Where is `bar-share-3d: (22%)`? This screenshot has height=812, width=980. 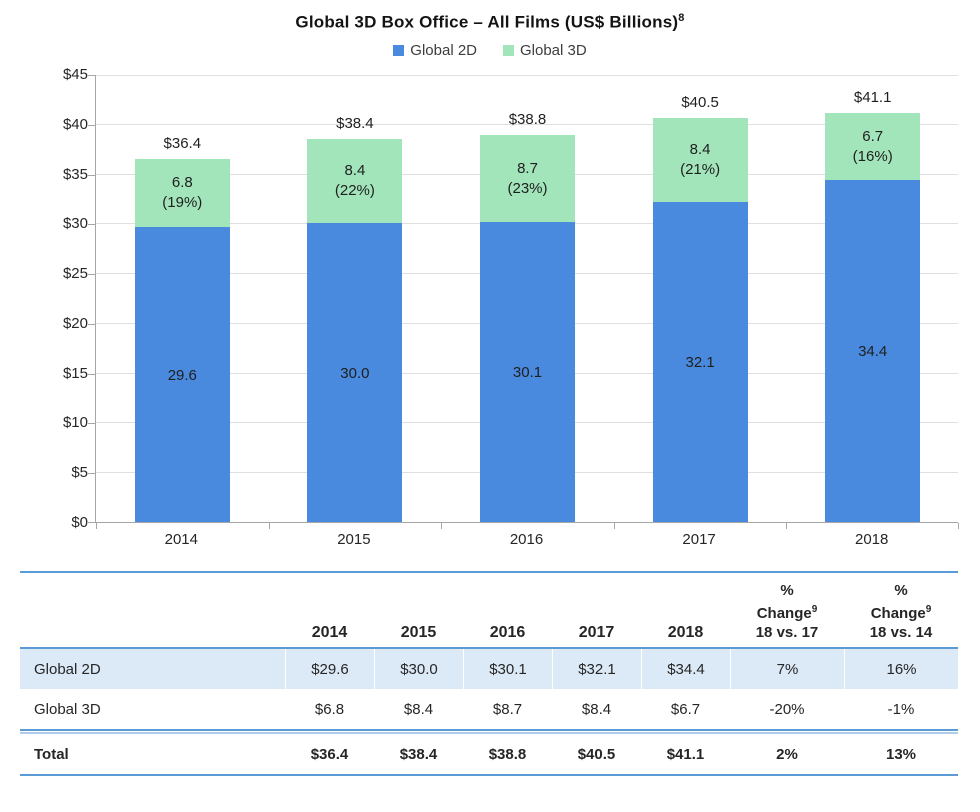 bar-share-3d: (22%) is located at coordinates (354, 190).